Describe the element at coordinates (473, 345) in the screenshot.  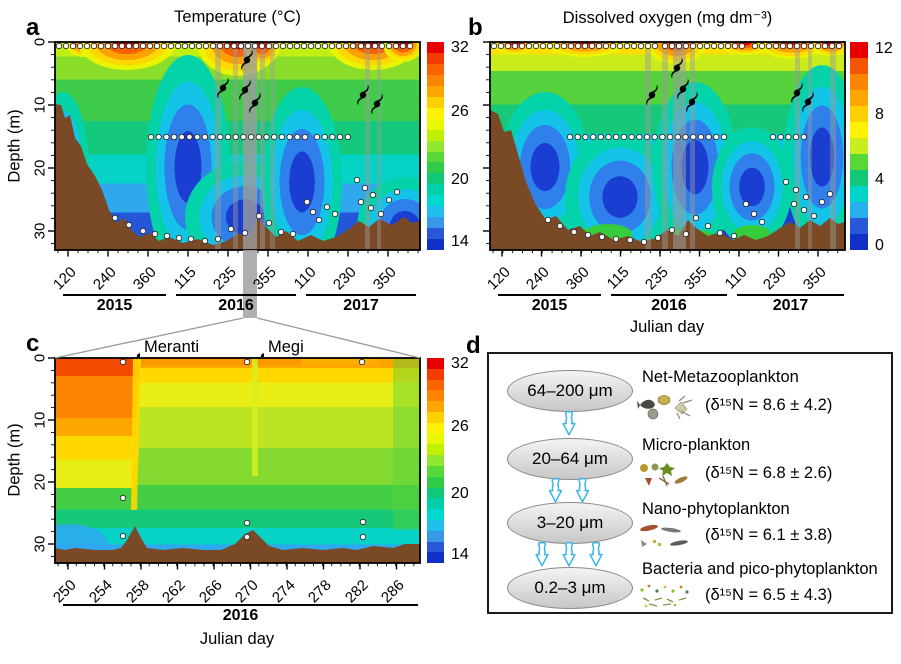
I see `panel-d-letter: d` at that location.